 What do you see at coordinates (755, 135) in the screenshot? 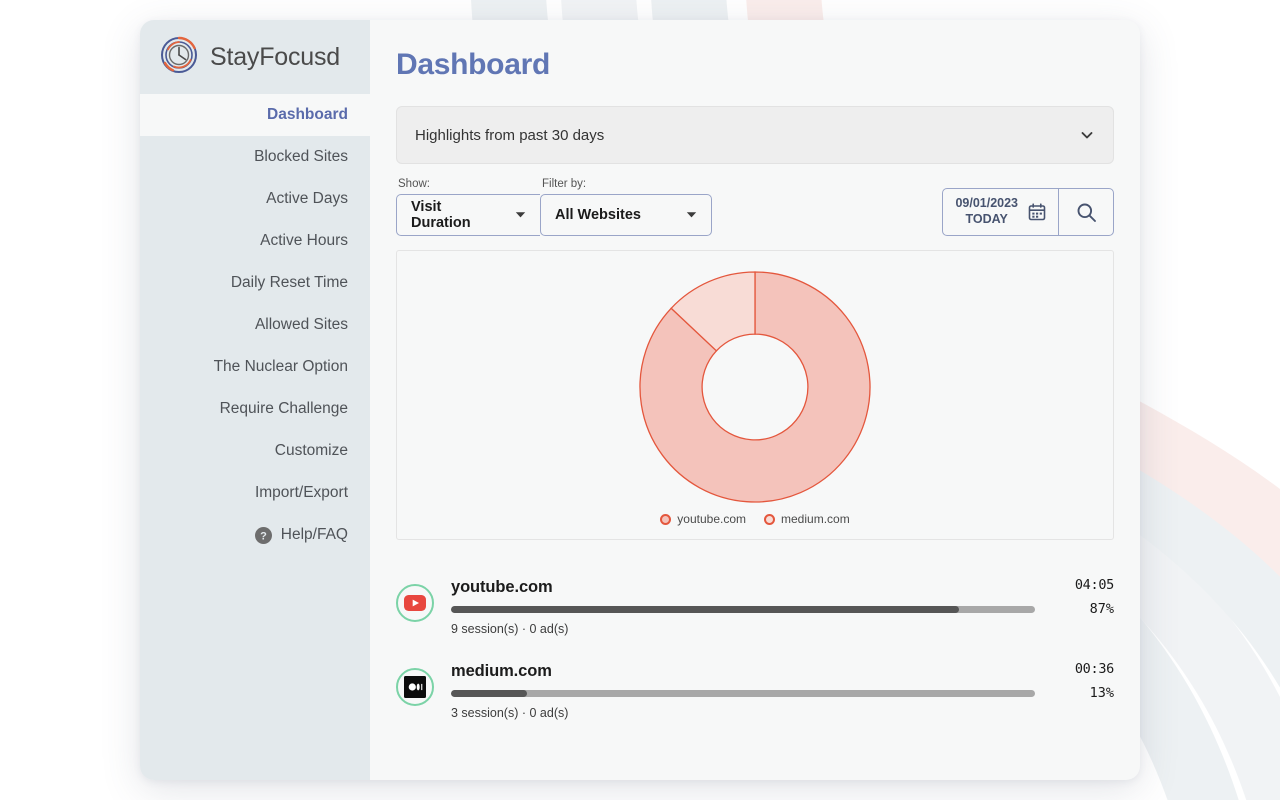
I see `highlights-accordion: Highlights from past 30 days` at bounding box center [755, 135].